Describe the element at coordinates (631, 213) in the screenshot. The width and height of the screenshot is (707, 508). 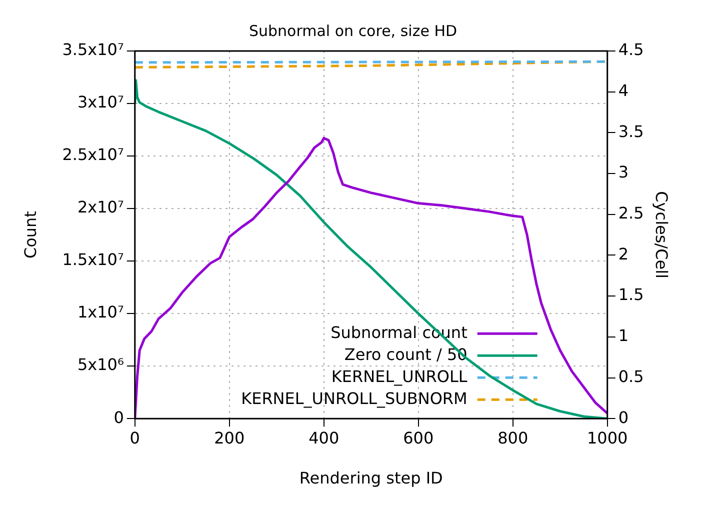
I see `y2-tick-label: 2.5` at that location.